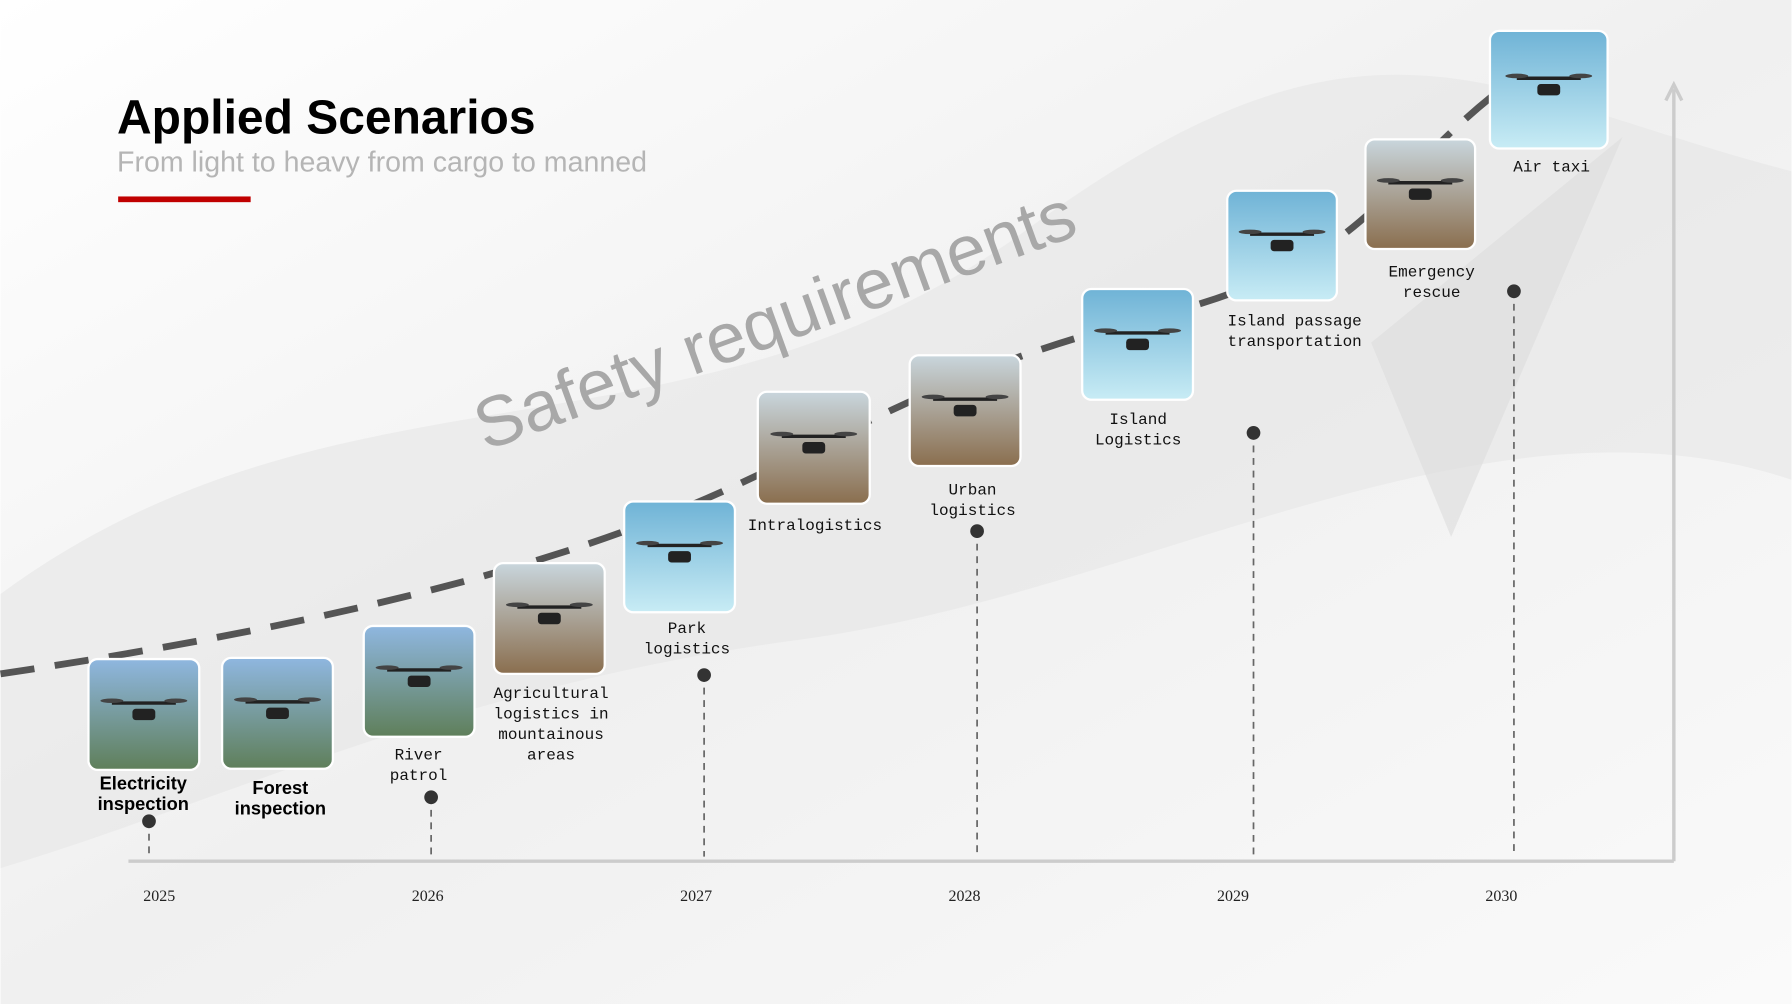 This screenshot has height=1004, width=1792. Describe the element at coordinates (419, 756) in the screenshot. I see `scenario-label: River` at that location.